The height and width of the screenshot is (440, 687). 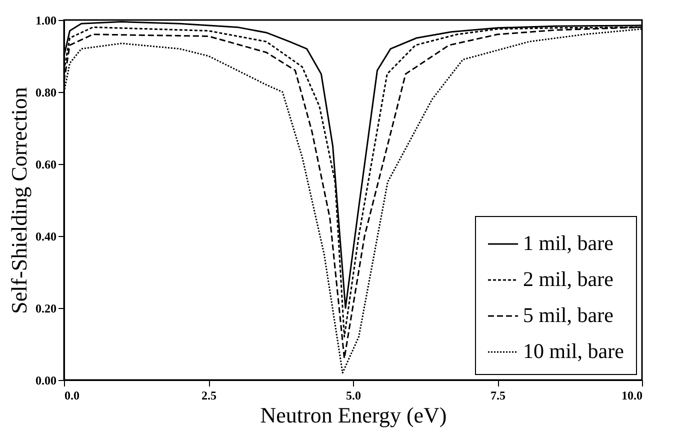 What do you see at coordinates (632, 395) in the screenshot?
I see `x-tick-label: 10.0` at bounding box center [632, 395].